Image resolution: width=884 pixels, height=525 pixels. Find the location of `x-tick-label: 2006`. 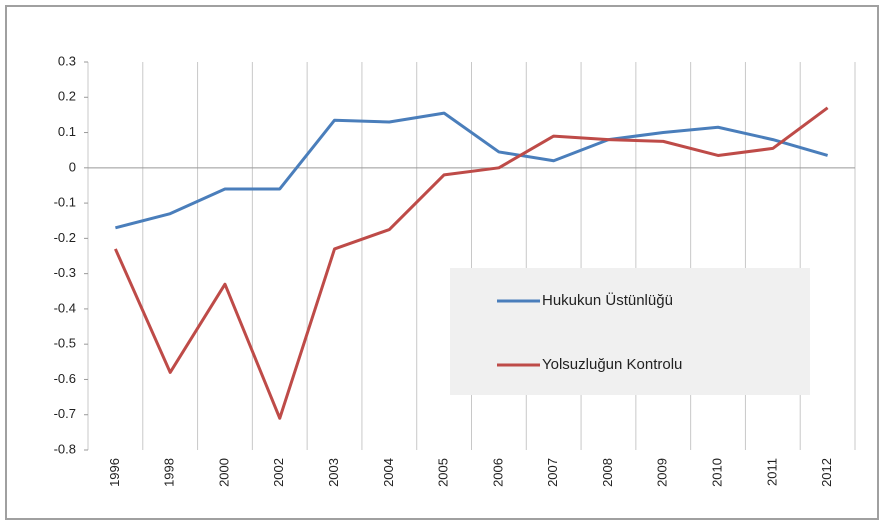

x-tick-label: 2006 is located at coordinates (497, 472).